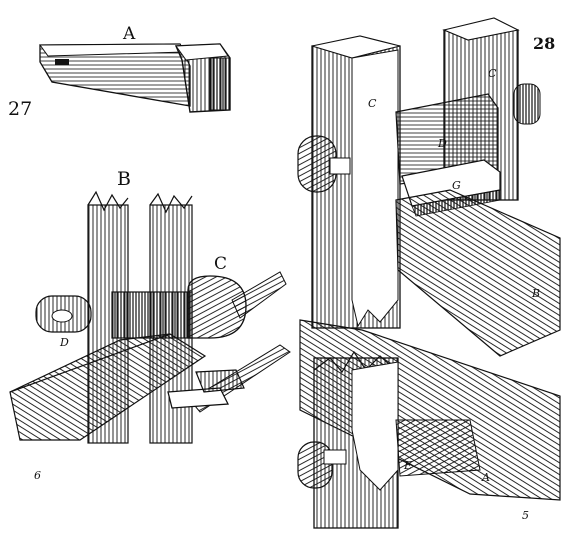 This screenshot has width=581, height=555. Describe the element at coordinates (492, 73) in the screenshot. I see `fig28-label-c-top: C` at that location.